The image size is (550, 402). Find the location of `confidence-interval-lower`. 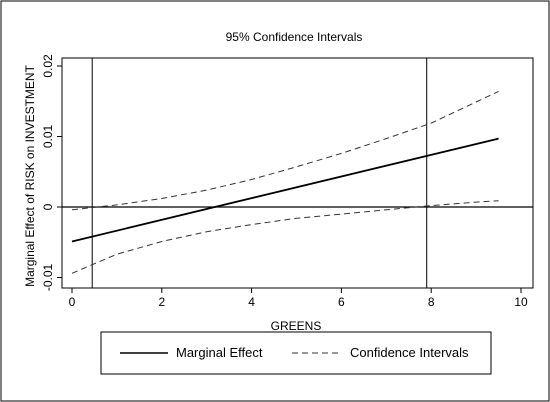

confidence-interval-lower is located at coordinates (285, 237).